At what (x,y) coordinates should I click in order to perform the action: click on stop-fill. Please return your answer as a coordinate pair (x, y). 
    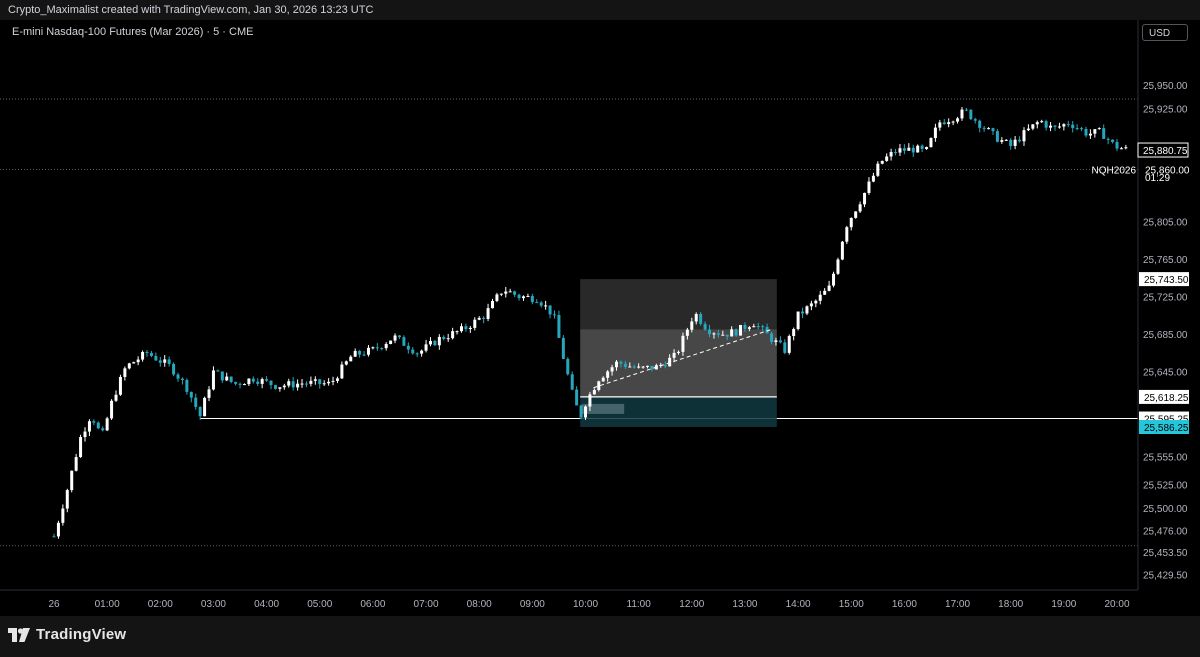
    Looking at the image, I should click on (603, 408).